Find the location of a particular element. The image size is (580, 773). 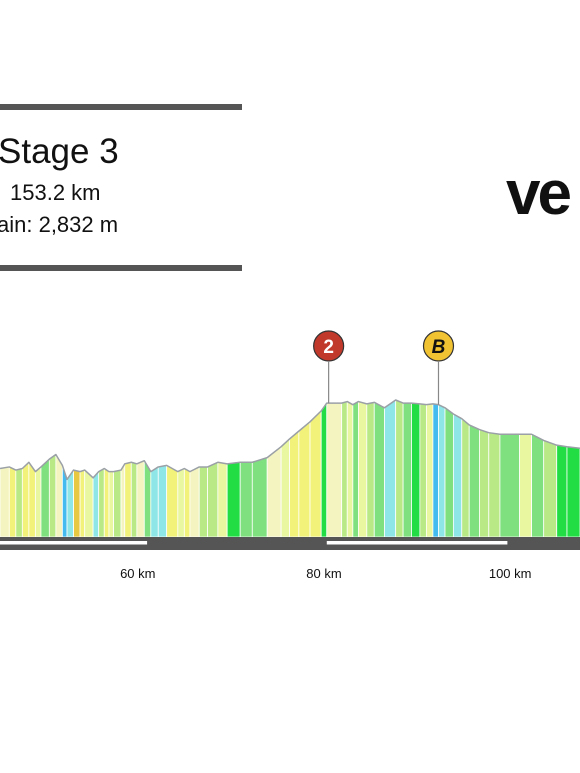

profile-outline is located at coordinates (290, 440).